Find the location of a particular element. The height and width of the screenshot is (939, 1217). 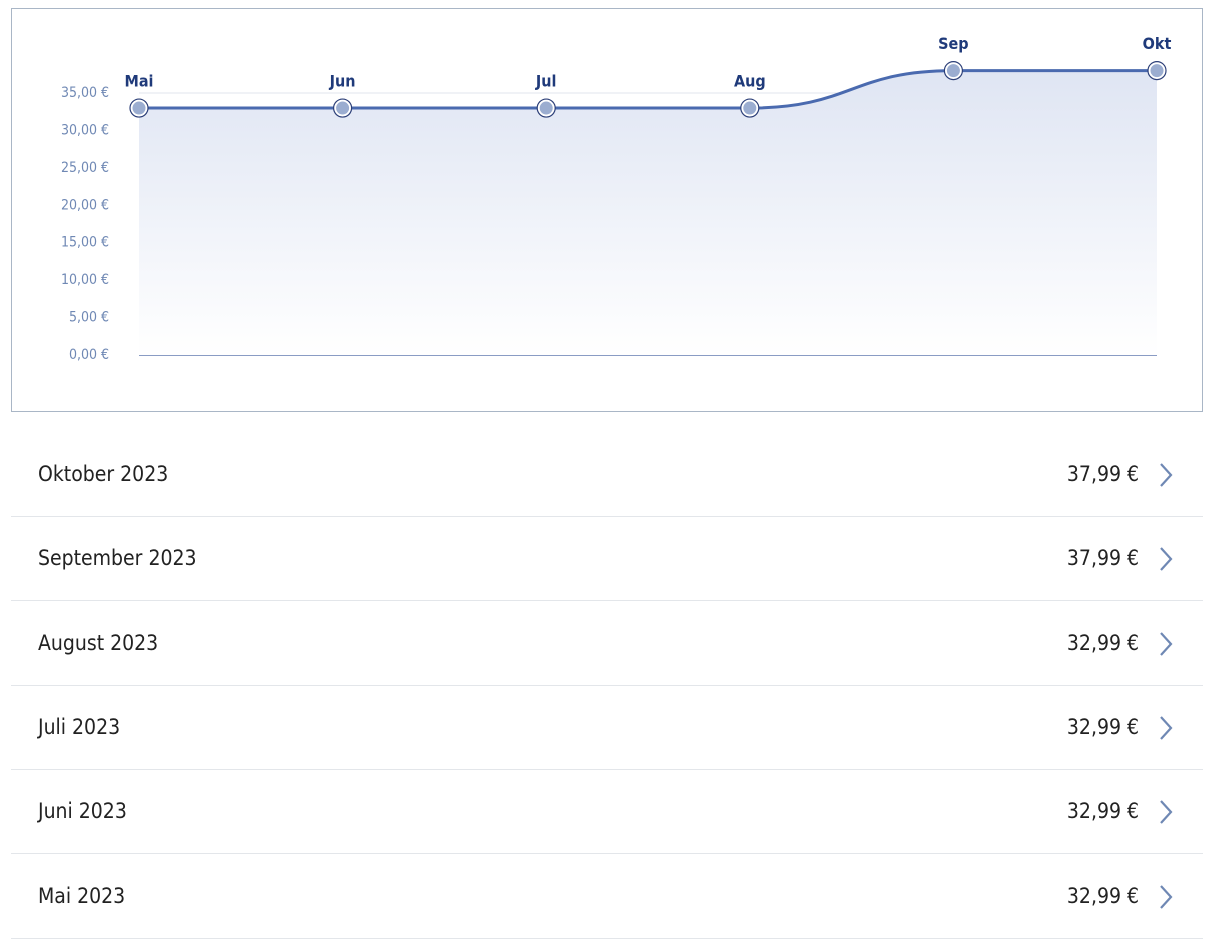

y-tick-label: 15,00 € is located at coordinates (85, 243).